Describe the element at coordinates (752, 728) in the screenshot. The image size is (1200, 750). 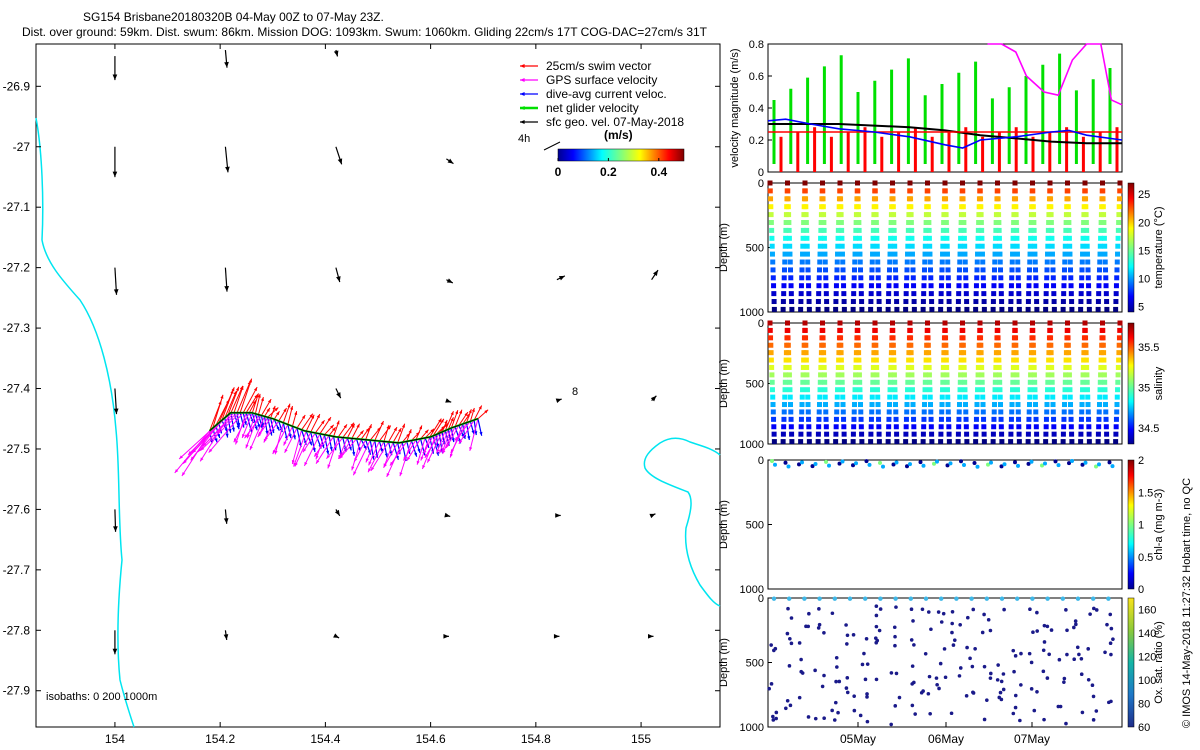
I see `depth-y-tick-label: 1000` at that location.